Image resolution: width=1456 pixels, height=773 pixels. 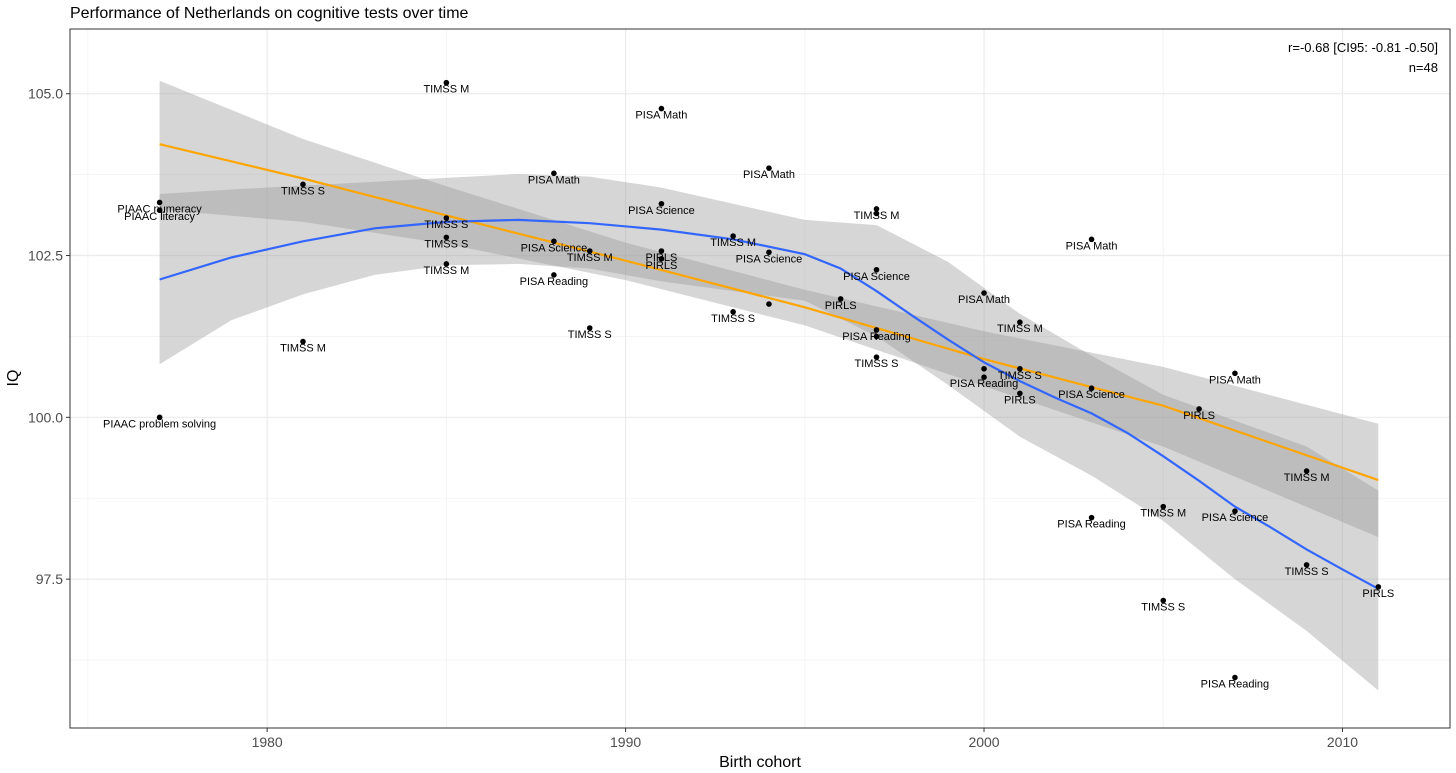 I want to click on point-label: PIAAC numeracy, so click(x=159, y=209).